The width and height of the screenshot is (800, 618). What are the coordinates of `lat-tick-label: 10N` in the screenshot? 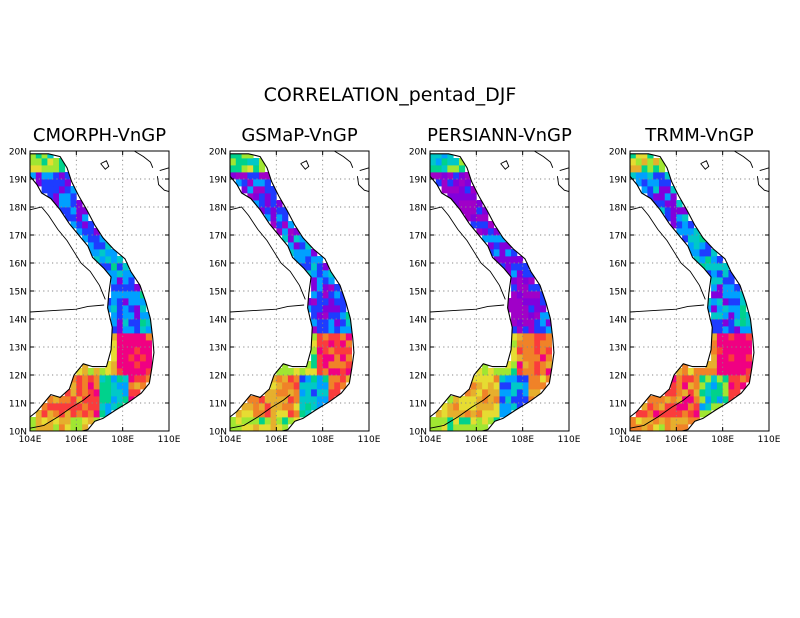 It's located at (18, 433).